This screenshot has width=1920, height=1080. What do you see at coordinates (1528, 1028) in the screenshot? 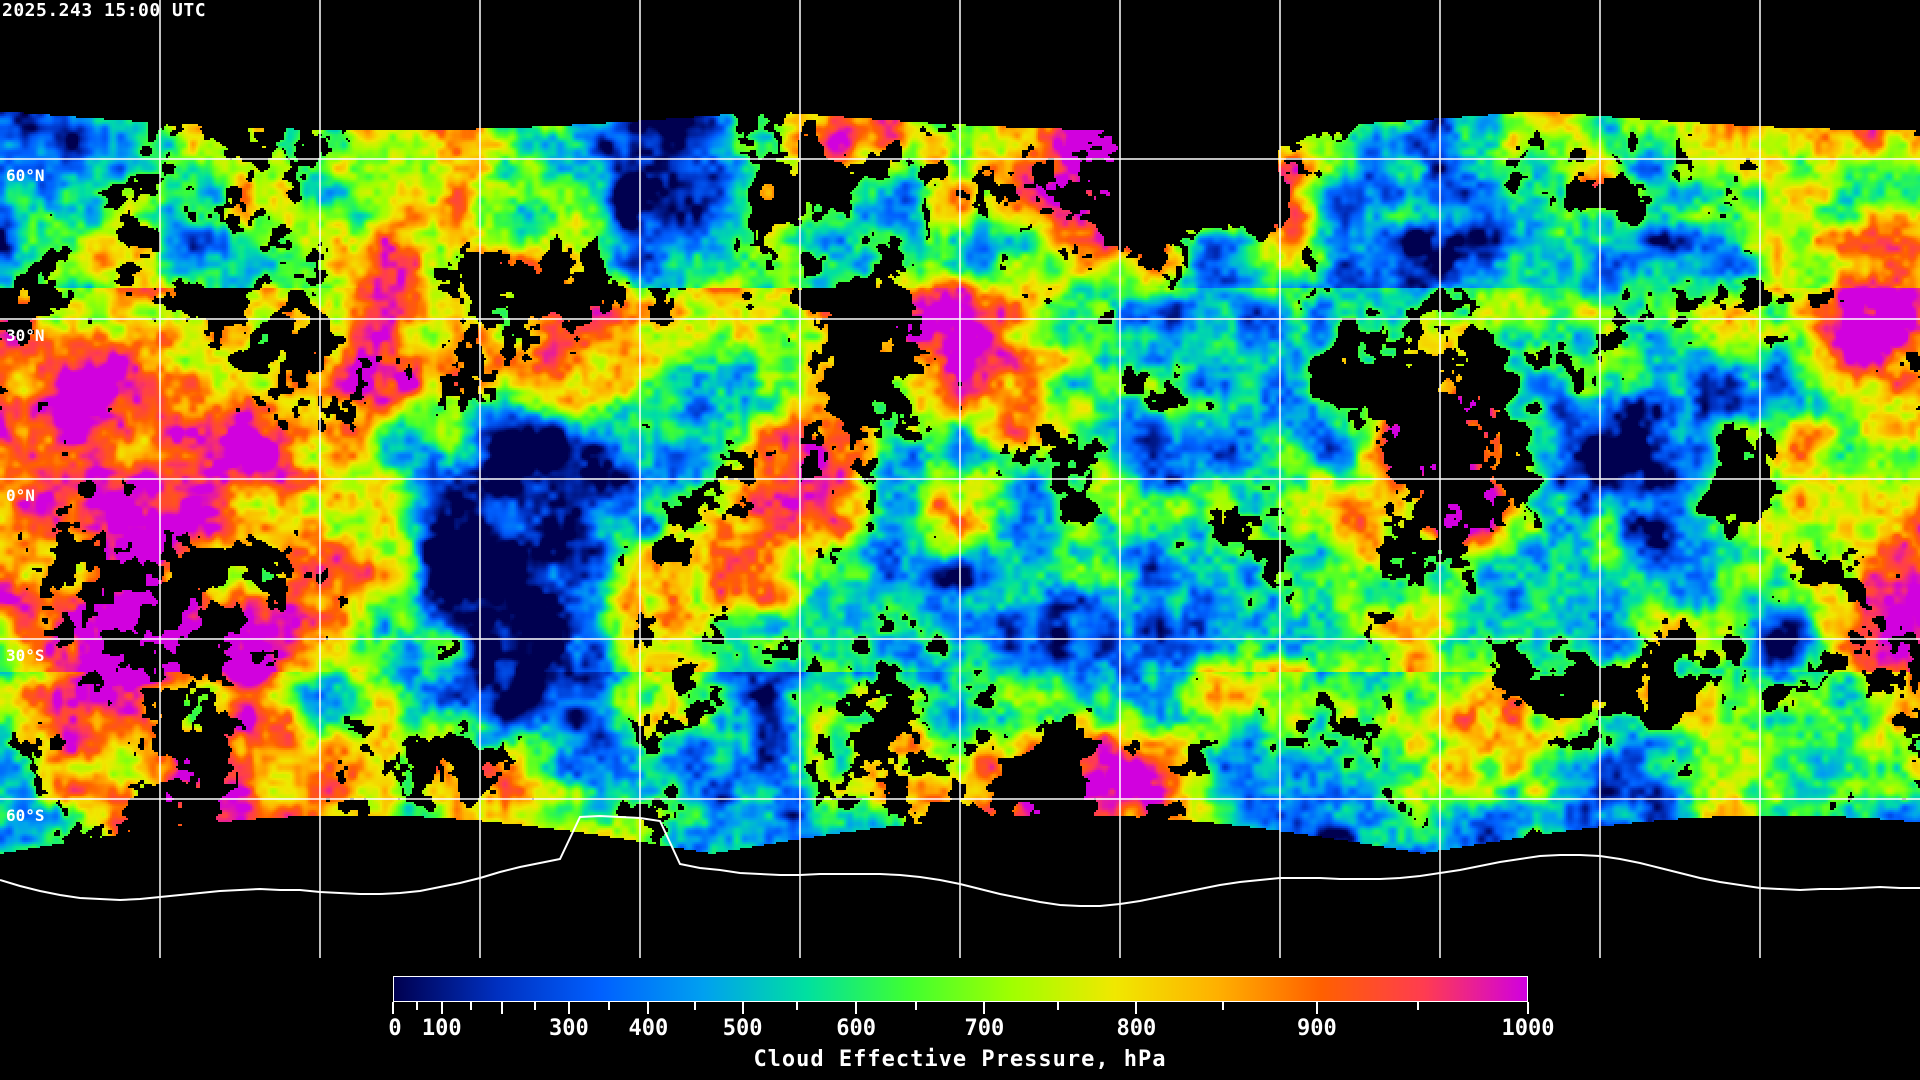
I see `colorbar-tick-label: 1000` at bounding box center [1528, 1028].